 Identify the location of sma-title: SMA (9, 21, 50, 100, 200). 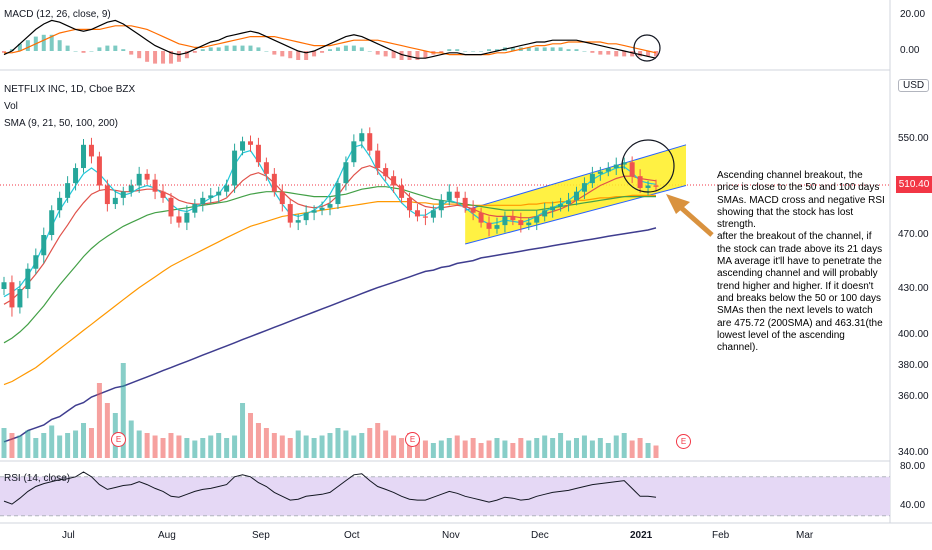
(61, 123).